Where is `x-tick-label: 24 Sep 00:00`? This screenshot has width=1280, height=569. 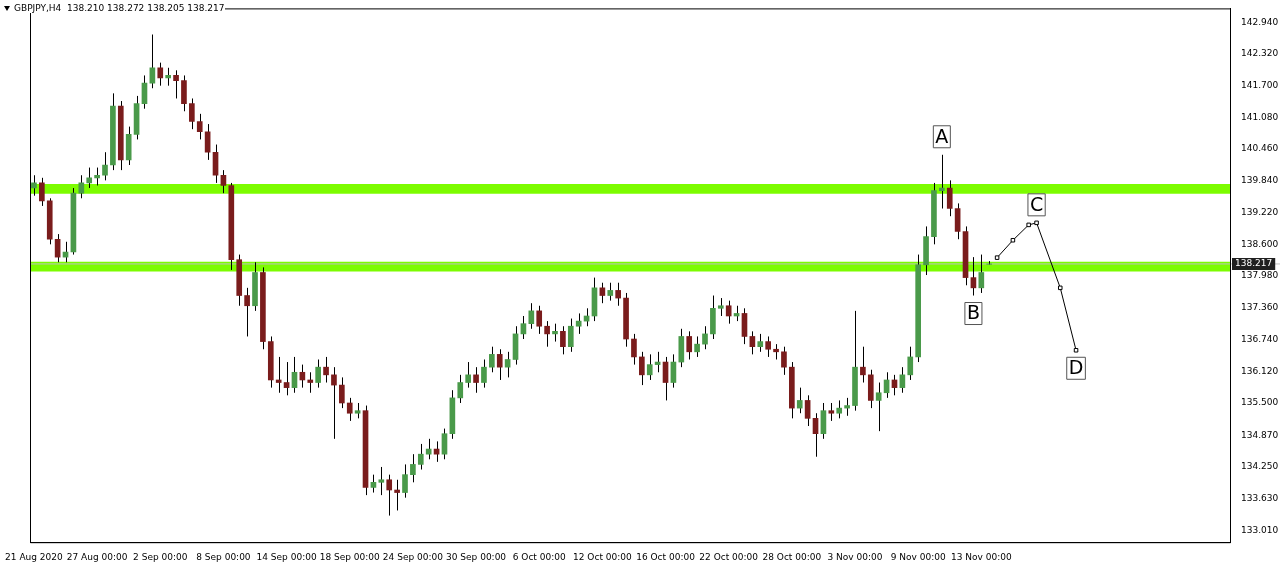
x-tick-label: 24 Sep 00:00 is located at coordinates (413, 556).